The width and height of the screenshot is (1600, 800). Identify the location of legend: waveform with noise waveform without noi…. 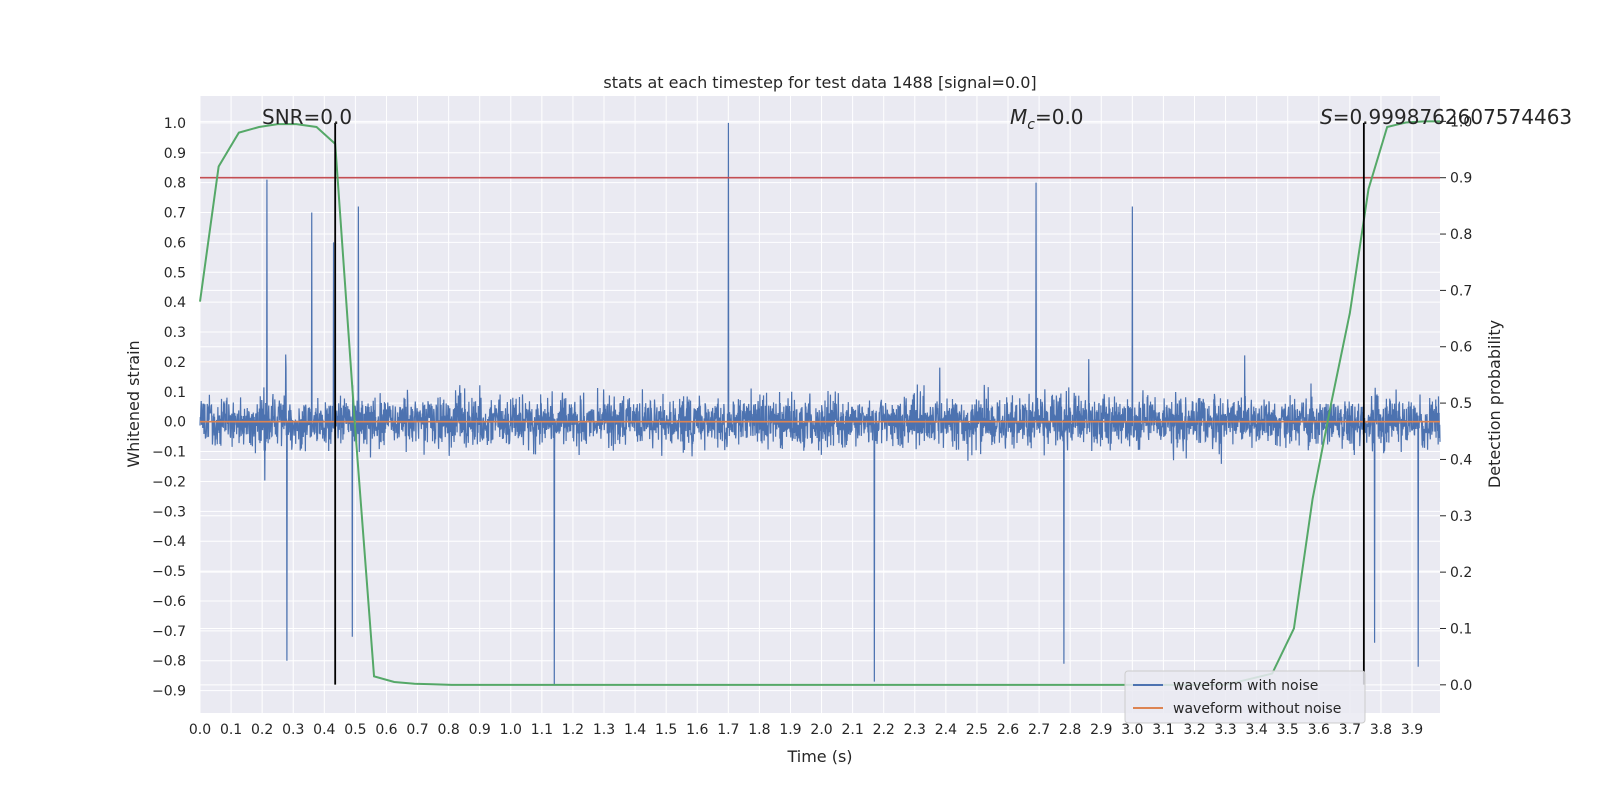
(1245, 697).